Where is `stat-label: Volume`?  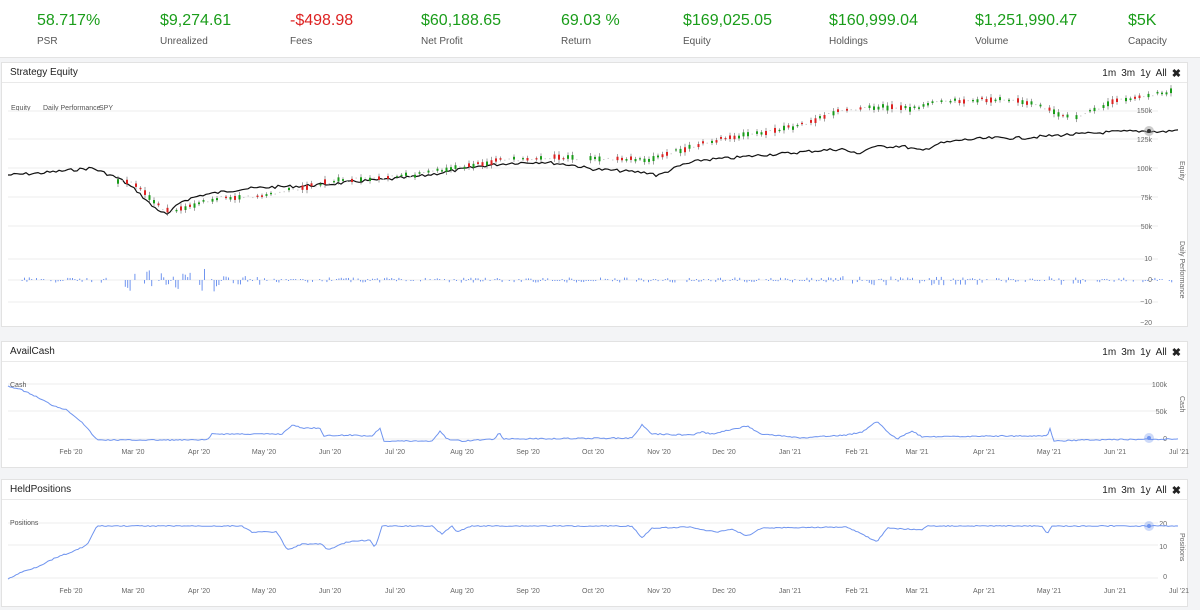 stat-label: Volume is located at coordinates (992, 41).